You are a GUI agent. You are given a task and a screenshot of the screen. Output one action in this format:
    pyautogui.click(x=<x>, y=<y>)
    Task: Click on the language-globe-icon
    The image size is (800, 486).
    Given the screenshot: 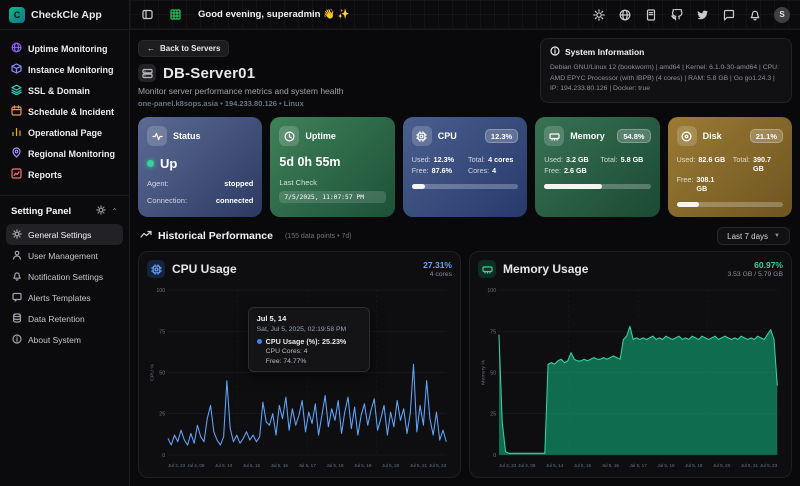 What is the action you would take?
    pyautogui.click(x=625, y=15)
    